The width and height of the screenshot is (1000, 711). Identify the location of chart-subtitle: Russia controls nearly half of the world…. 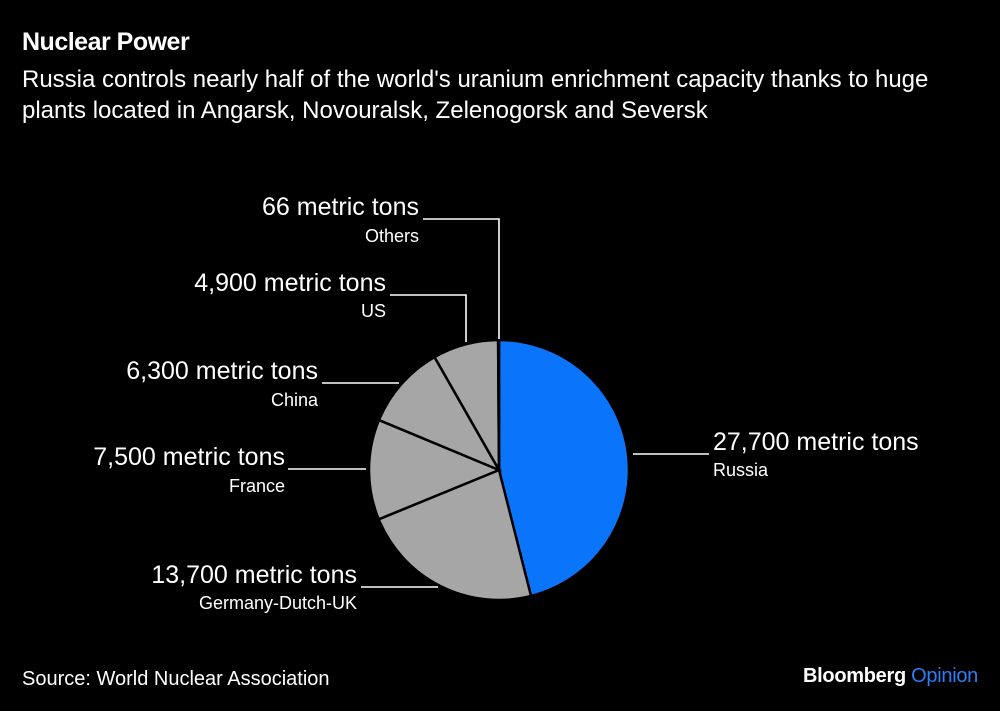
(475, 95).